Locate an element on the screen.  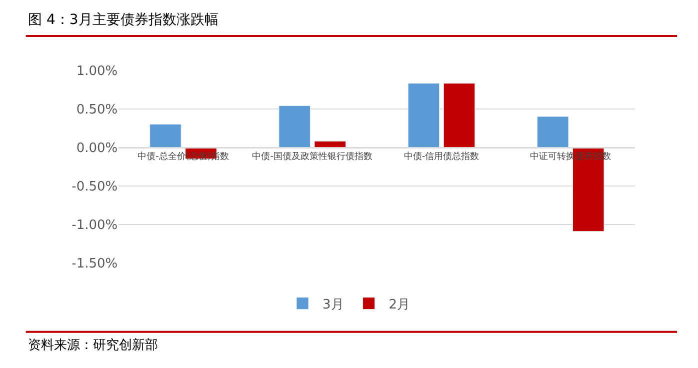
y-tick-label: 0.50% is located at coordinates (97, 110).